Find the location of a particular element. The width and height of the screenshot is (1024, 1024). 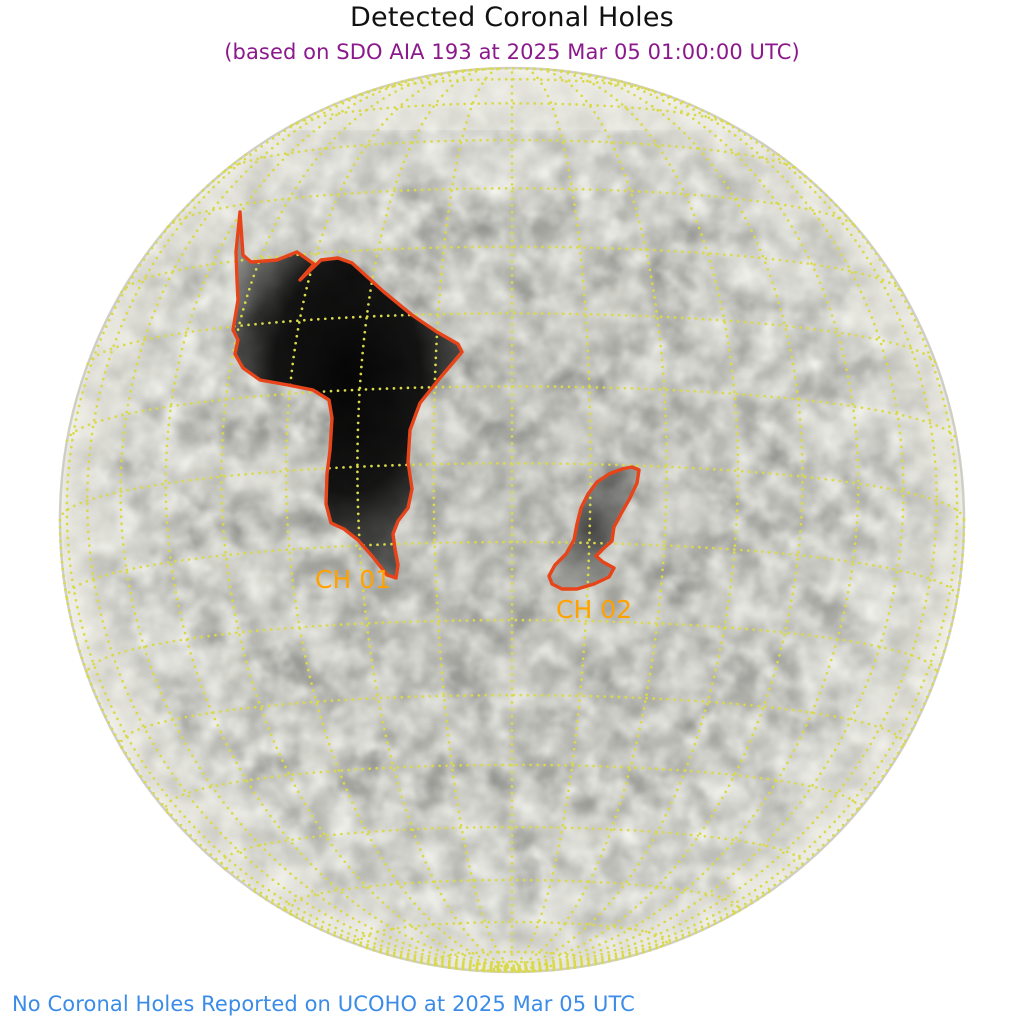

page-title: Detected Coronal Holes is located at coordinates (512, 17).